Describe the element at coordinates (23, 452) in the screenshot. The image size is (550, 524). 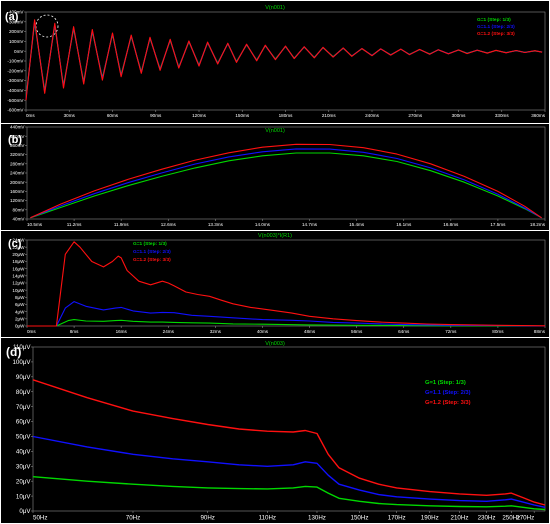
I see `y-tick-label: 40μV` at that location.